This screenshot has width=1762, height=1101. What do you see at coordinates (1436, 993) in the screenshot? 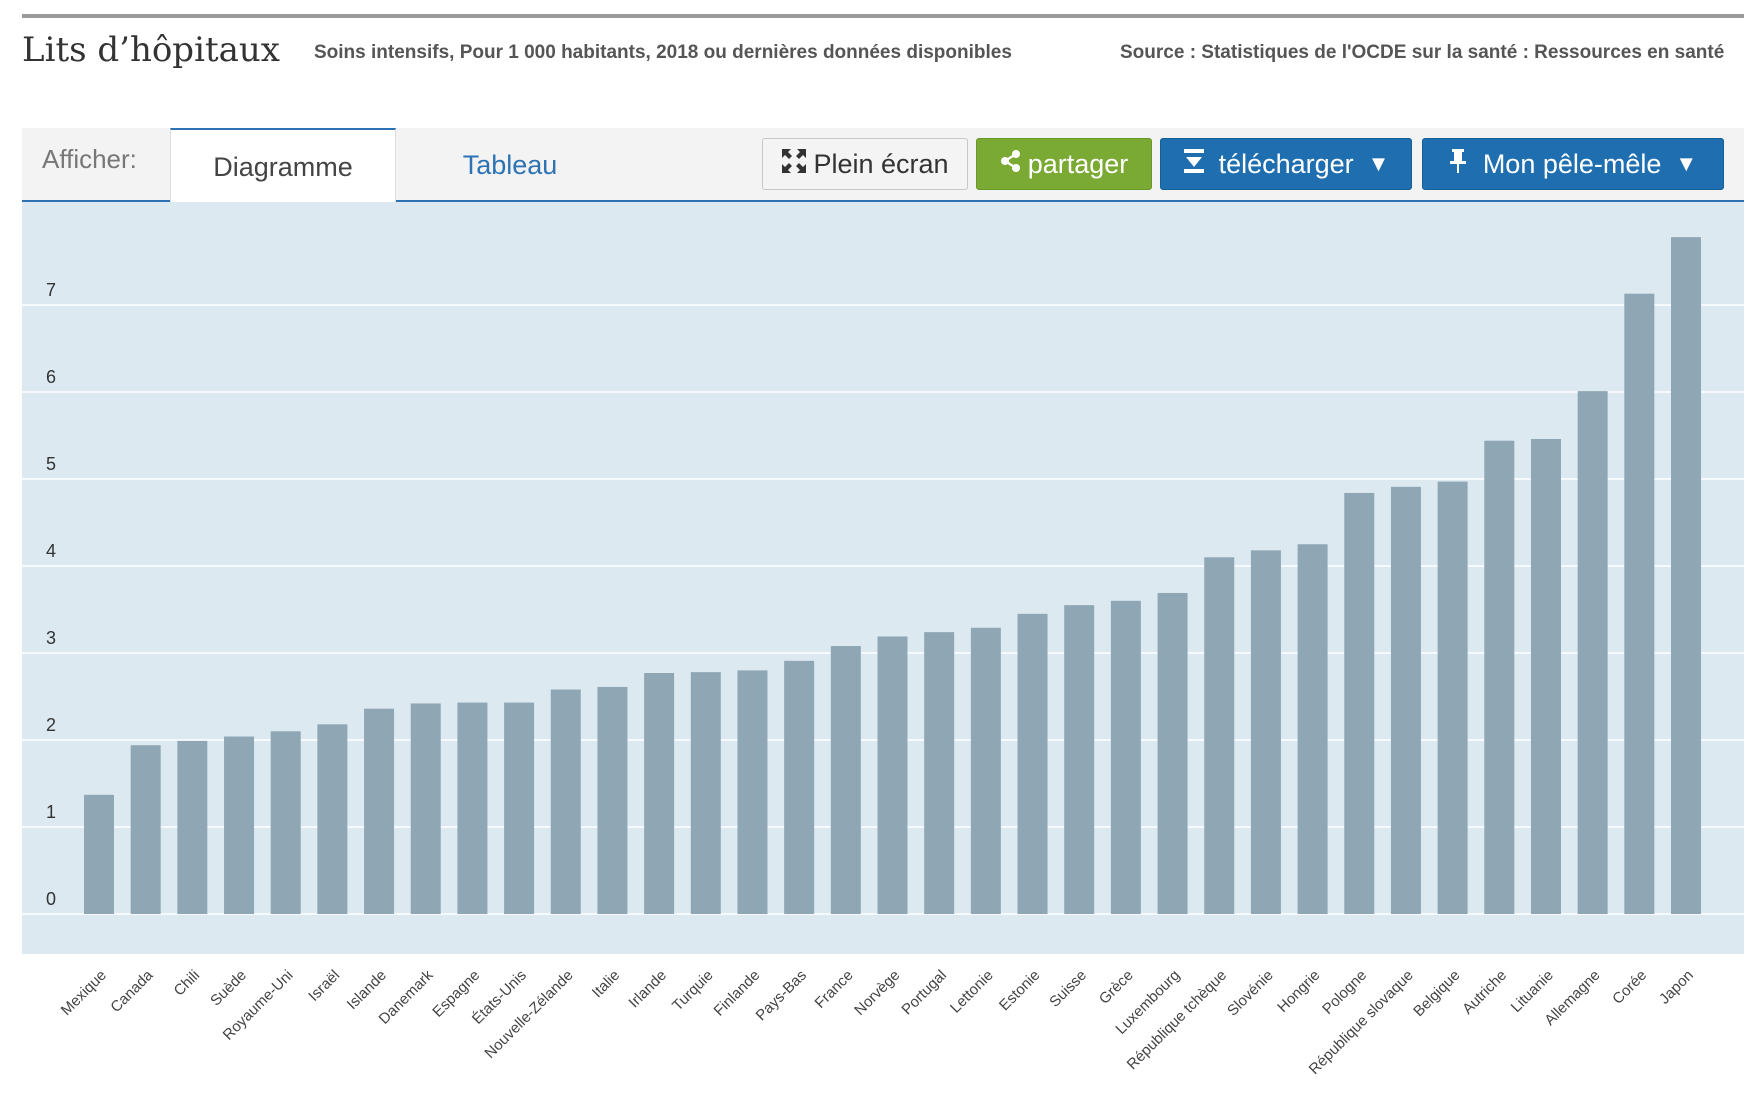
I see `x-tick-label: Belgique` at bounding box center [1436, 993].